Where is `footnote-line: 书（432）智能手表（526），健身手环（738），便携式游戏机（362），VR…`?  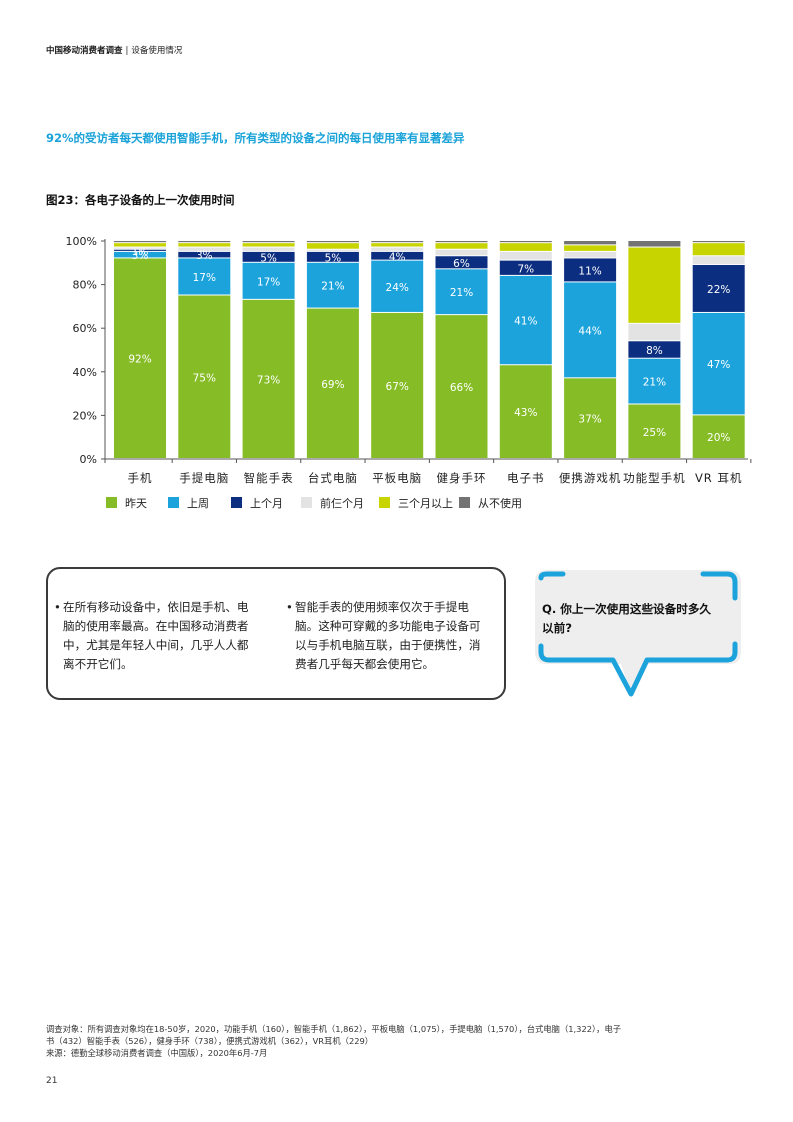
footnote-line: 书（432）智能手表（526），健身手环（738），便携式游戏机（362），VR… is located at coordinates (210, 1041).